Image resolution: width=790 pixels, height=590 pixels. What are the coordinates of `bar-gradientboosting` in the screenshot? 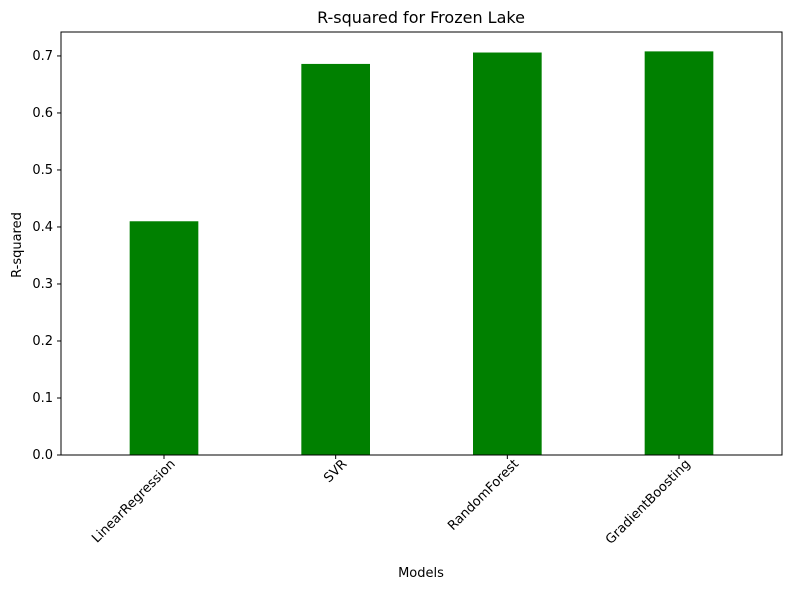 It's located at (679, 253).